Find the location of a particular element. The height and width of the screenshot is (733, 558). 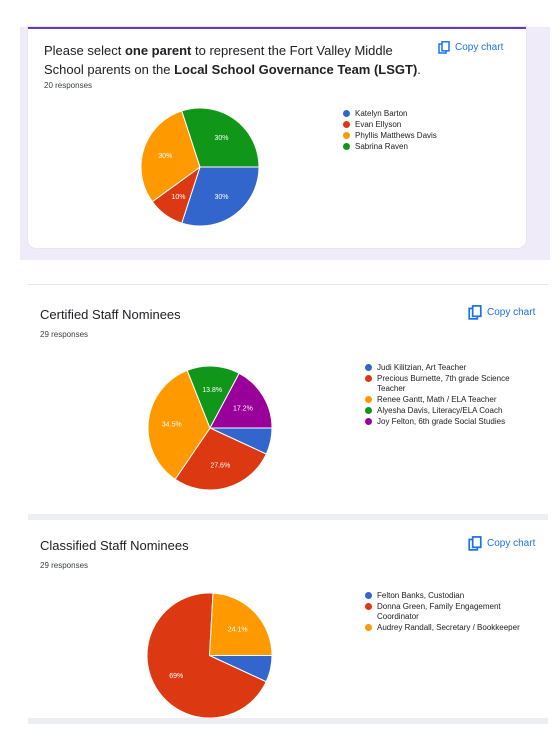

legend-item: Alyesha Davis, Literacy/ELA Coach is located at coordinates (446, 411).